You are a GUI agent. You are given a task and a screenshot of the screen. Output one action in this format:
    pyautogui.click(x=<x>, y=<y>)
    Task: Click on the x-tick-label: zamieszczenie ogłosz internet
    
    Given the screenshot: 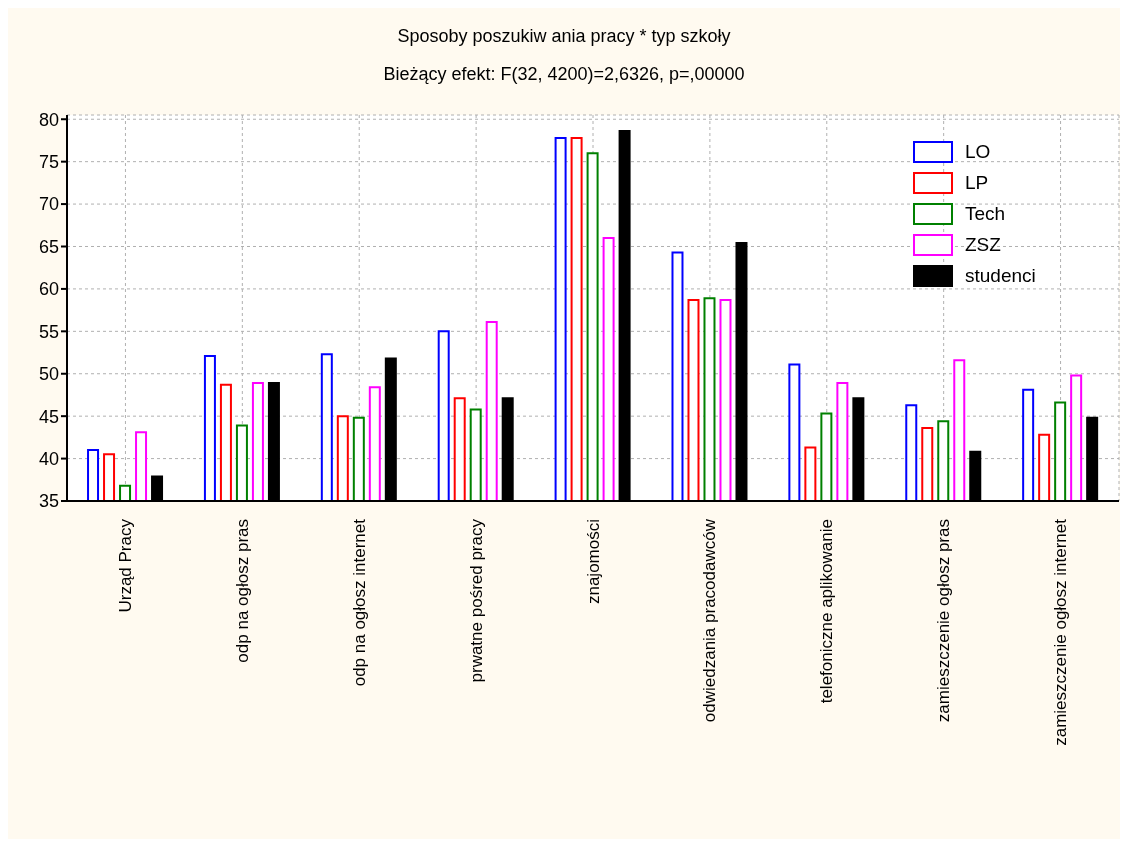 What is the action you would take?
    pyautogui.click(x=1061, y=632)
    